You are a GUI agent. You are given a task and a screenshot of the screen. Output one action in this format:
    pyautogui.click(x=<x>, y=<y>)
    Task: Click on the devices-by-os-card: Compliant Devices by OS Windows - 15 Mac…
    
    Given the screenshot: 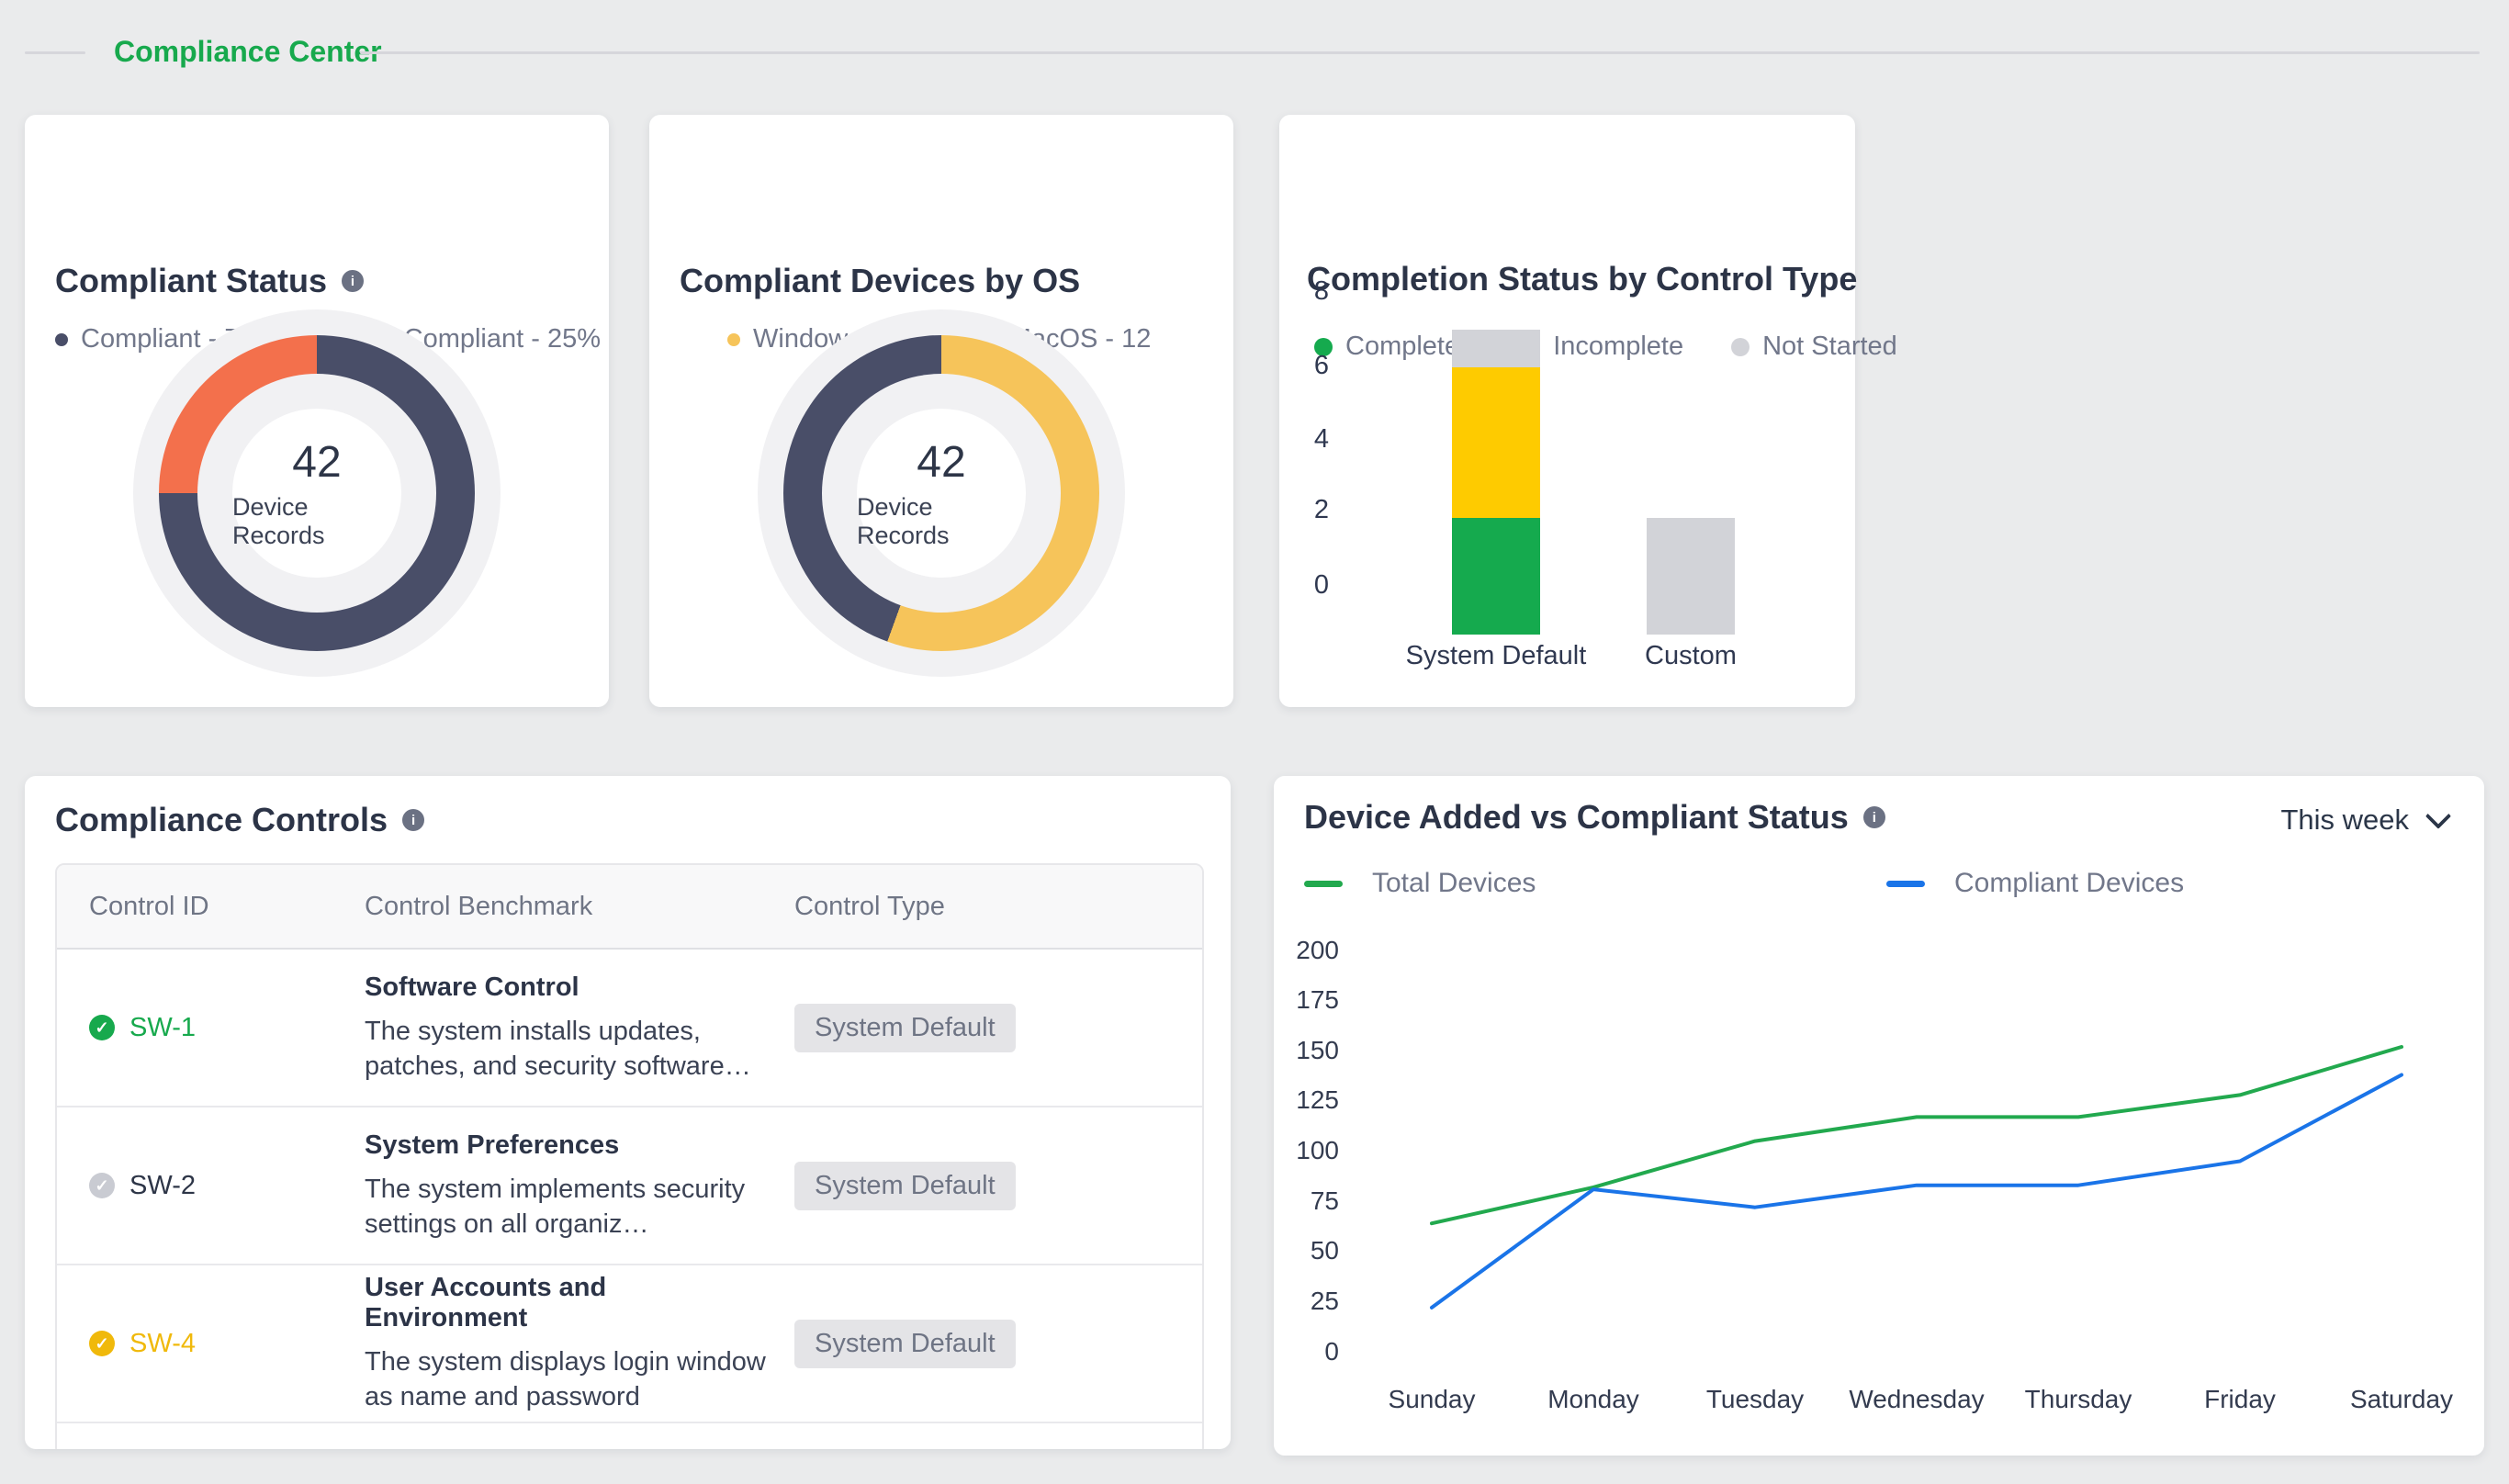 What is the action you would take?
    pyautogui.click(x=941, y=411)
    